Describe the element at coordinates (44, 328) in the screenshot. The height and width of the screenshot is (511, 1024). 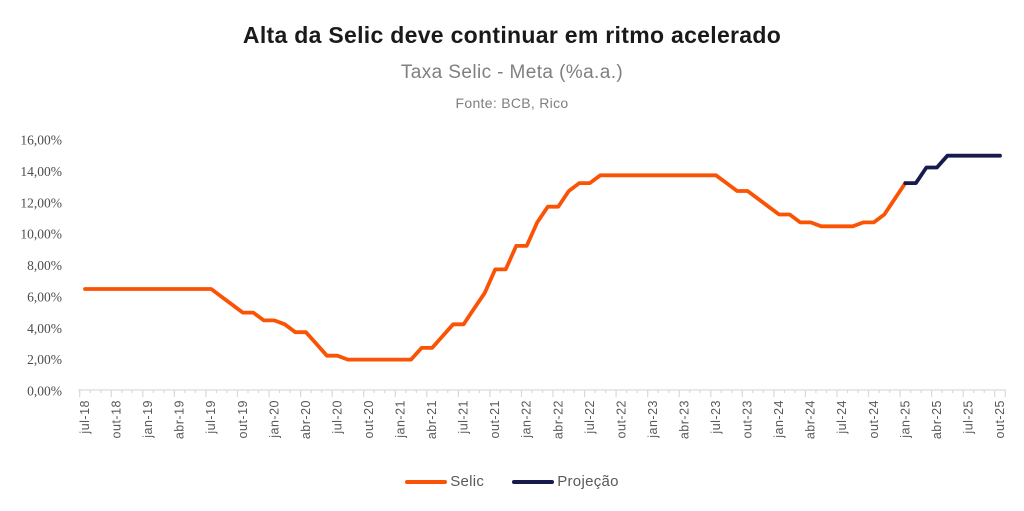
I see `svg-text: 4,00%` at that location.